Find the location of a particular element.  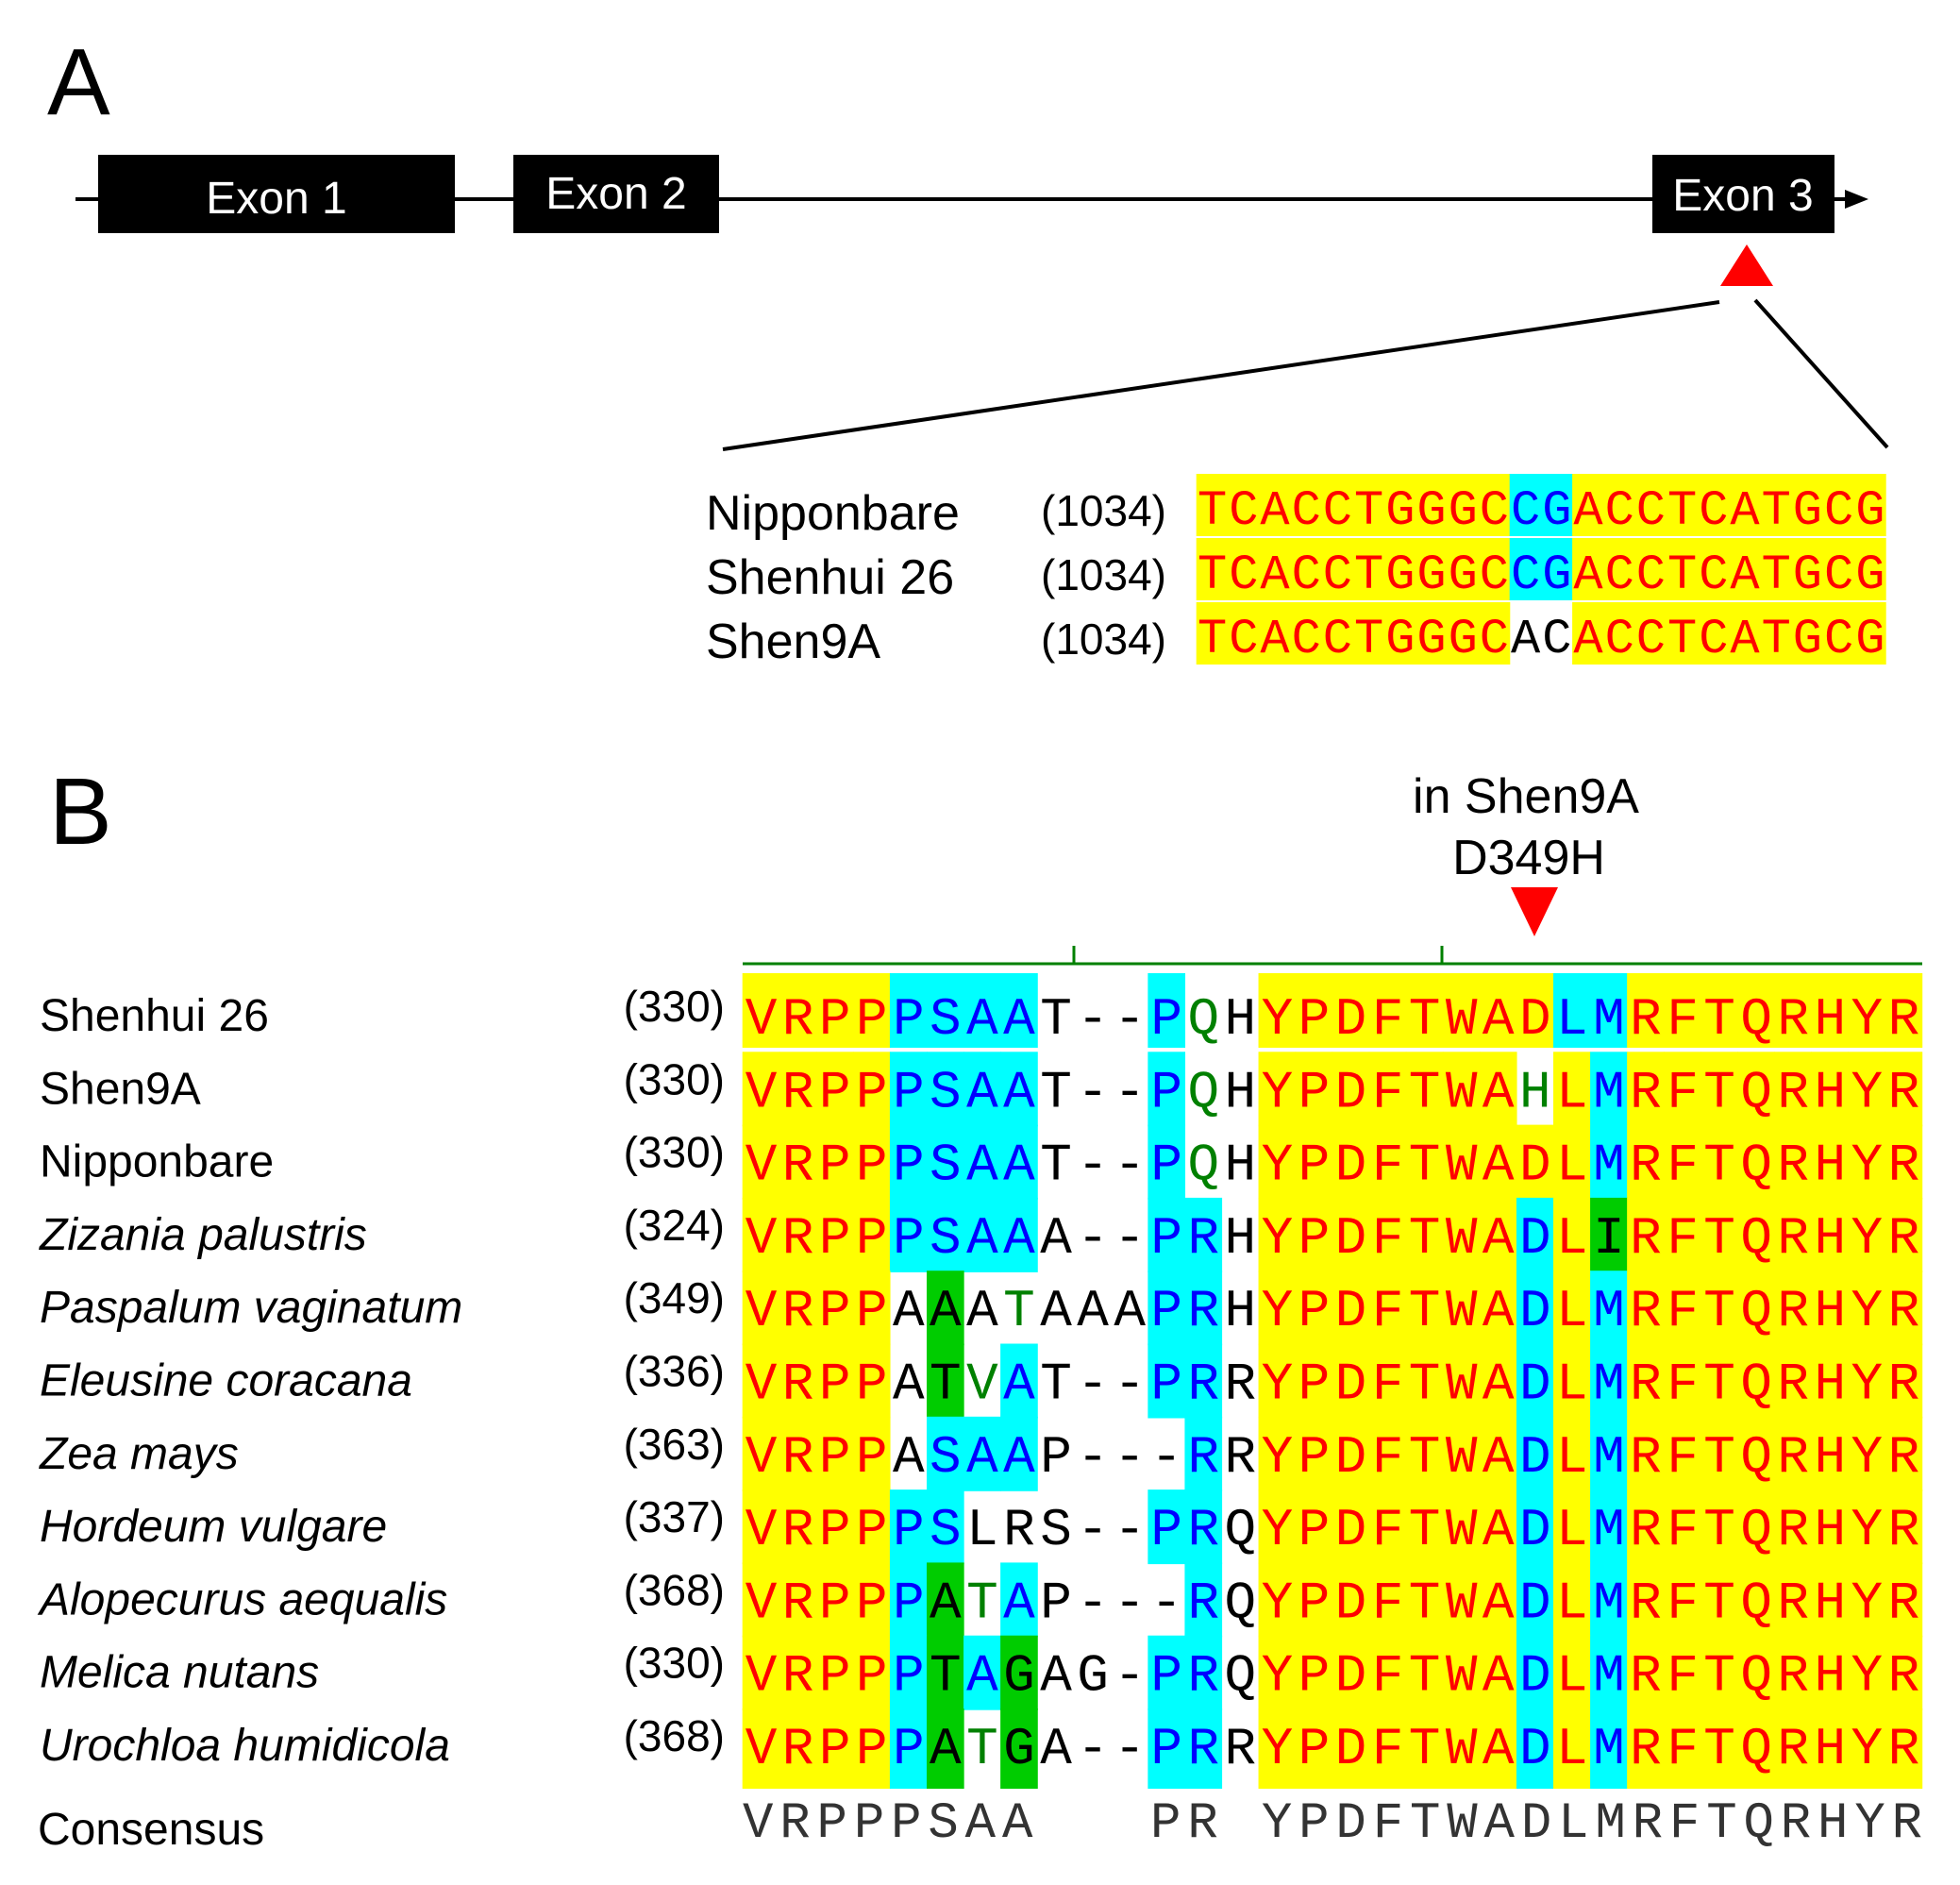

species-name: Alopecurus aequalis is located at coordinates (242, 1599).